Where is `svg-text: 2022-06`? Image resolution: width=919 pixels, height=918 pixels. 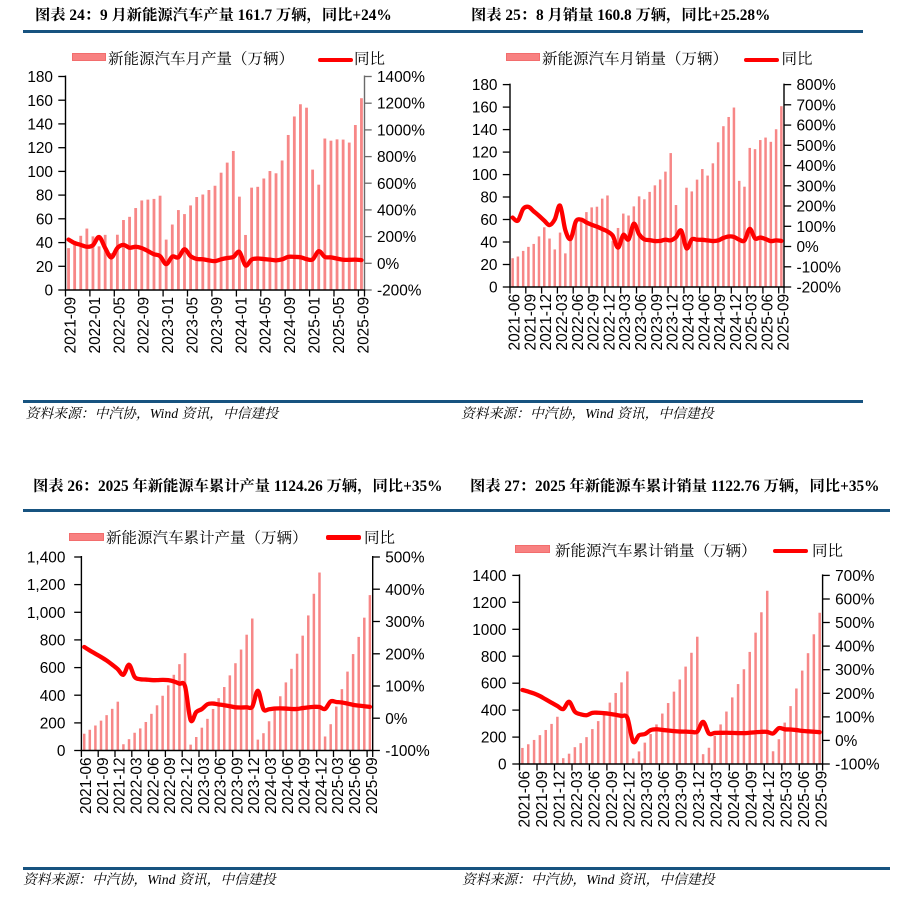
svg-text: 2022-06 is located at coordinates (153, 786).